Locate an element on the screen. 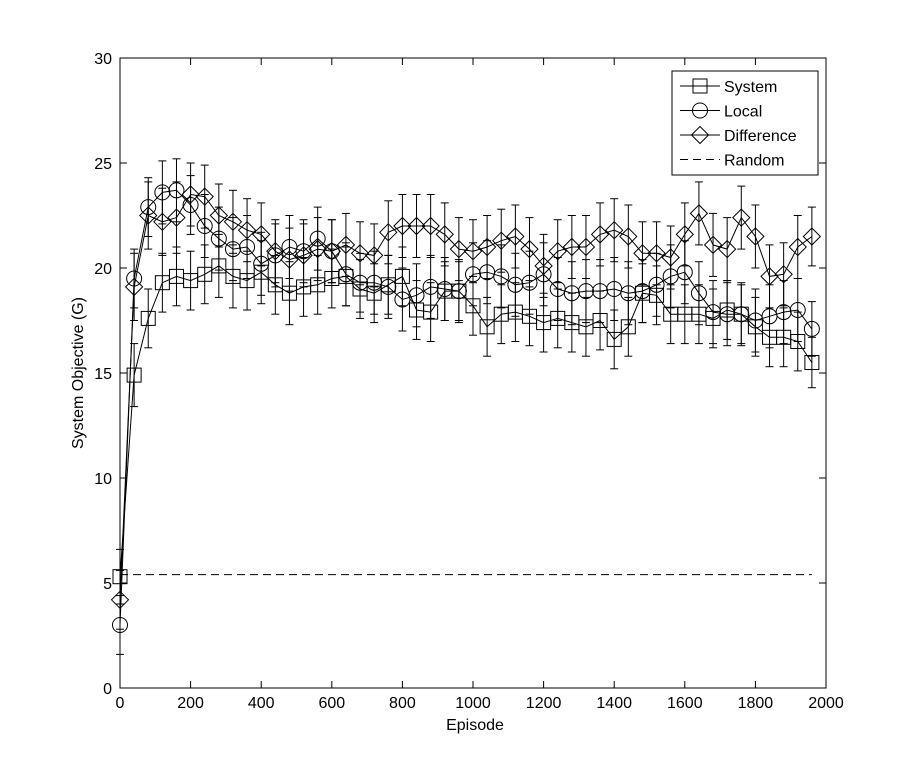 The width and height of the screenshot is (921, 773). legend-box is located at coordinates (745, 123).